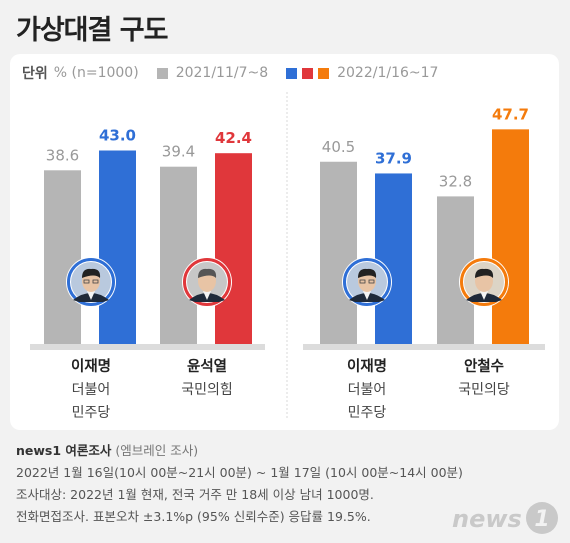  What do you see at coordinates (484, 366) in the screenshot?
I see `candidate-name: 안철수` at bounding box center [484, 366].